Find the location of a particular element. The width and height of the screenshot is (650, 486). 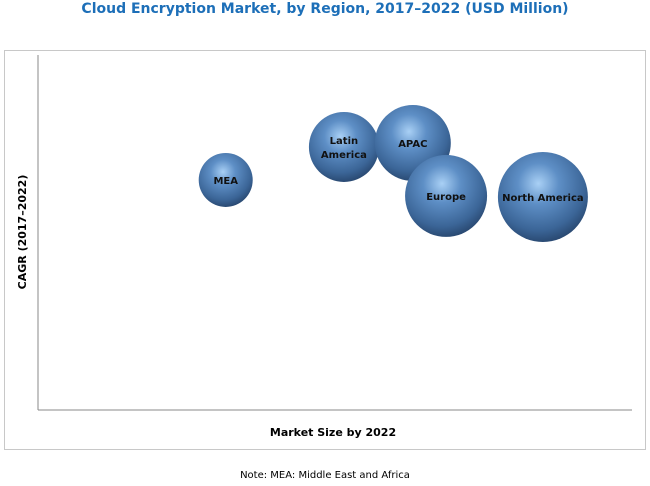

footnote: Note: MEA: Middle East and Africa is located at coordinates (325, 475).